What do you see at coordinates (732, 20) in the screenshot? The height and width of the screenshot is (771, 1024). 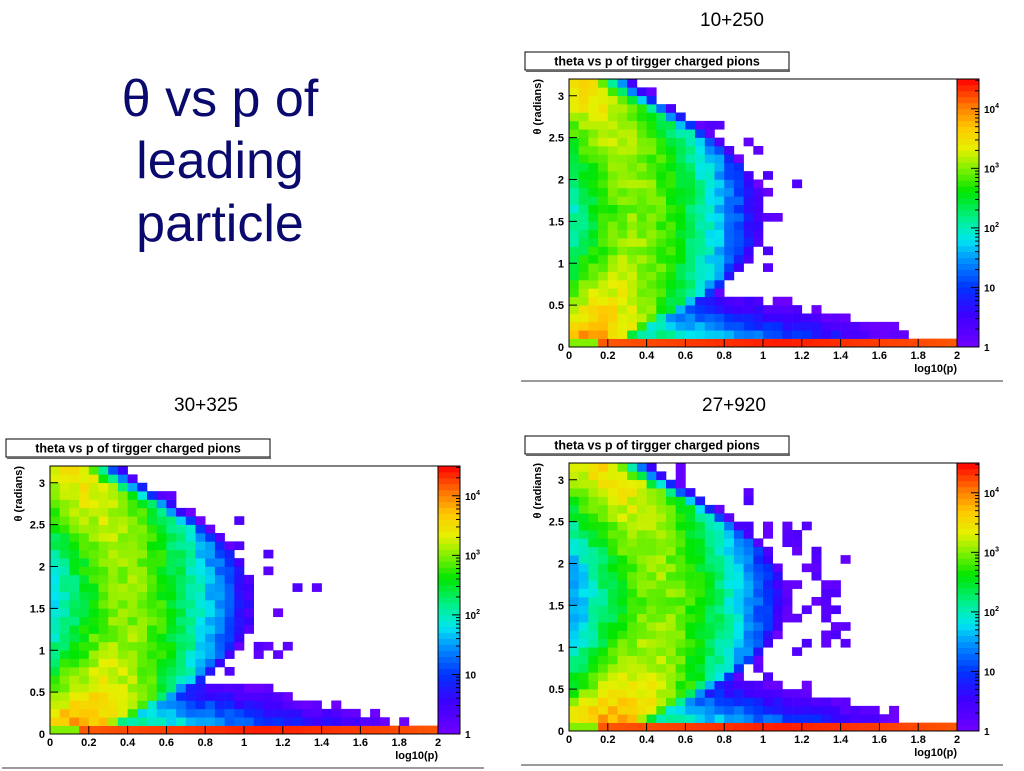 I see `chart-caption-1: 10+250` at bounding box center [732, 20].